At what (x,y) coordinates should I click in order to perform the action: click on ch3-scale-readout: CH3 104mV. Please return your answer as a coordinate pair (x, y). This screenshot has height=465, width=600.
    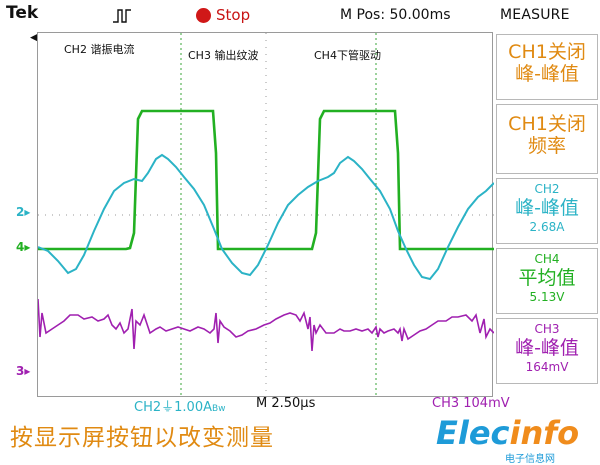
    Looking at the image, I should click on (471, 403).